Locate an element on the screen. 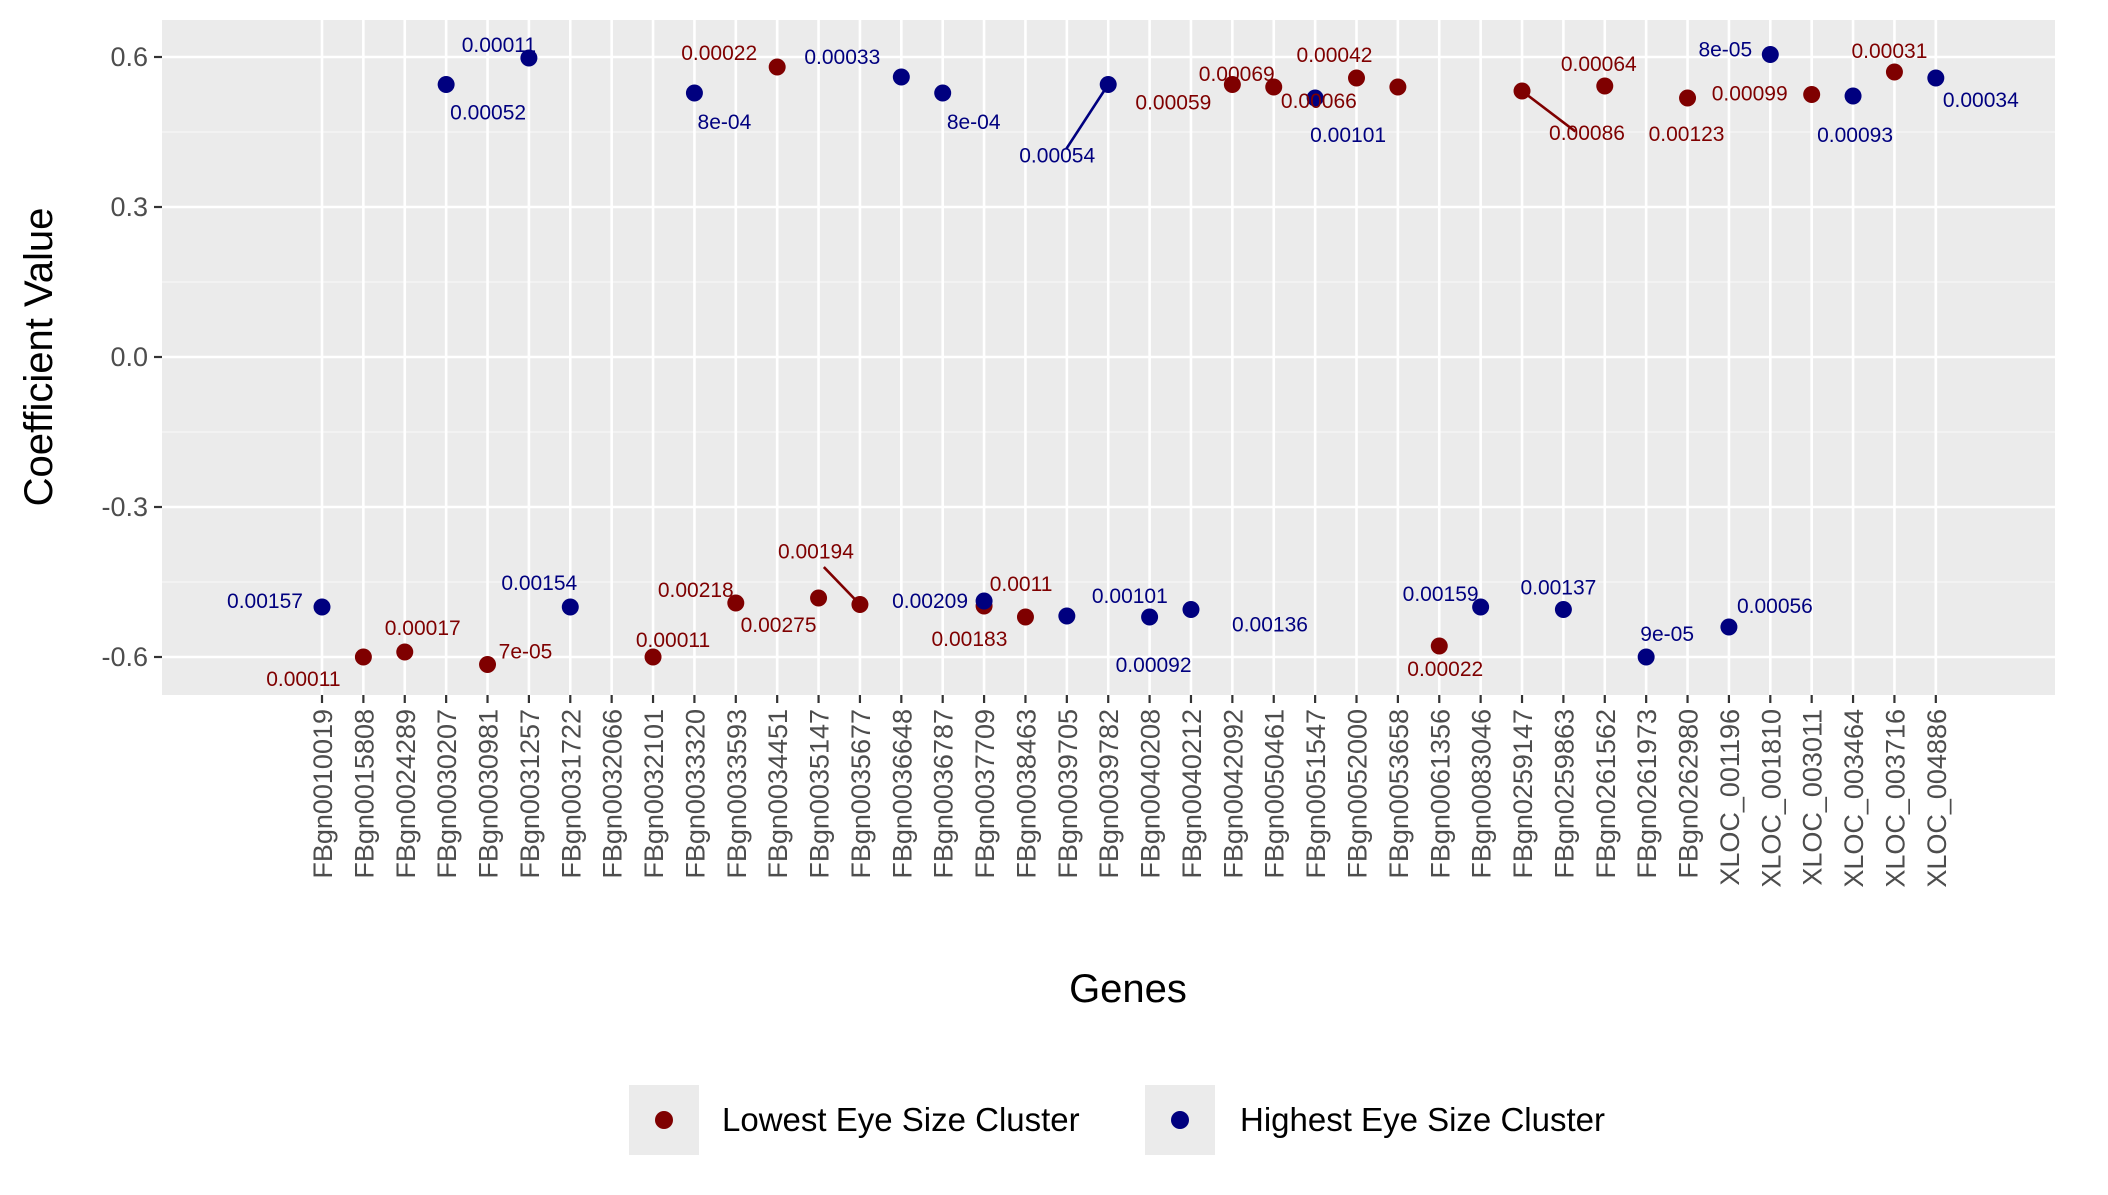 This screenshot has height=1195, width=2108. x-tick-label: FBgn0024289 is located at coordinates (406, 794).